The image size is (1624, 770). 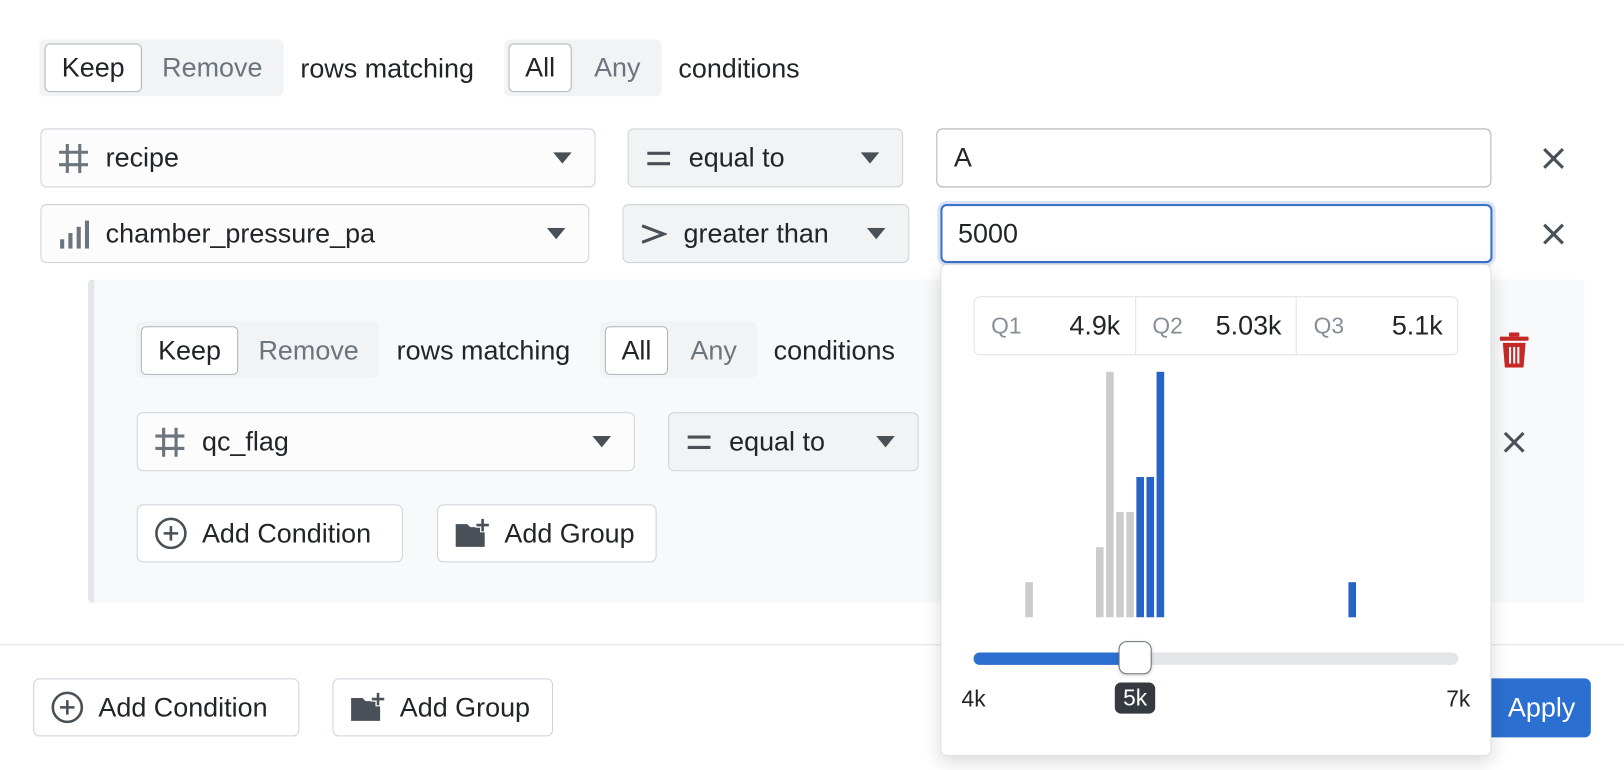 What do you see at coordinates (75, 234) in the screenshot?
I see `numeric-icon` at bounding box center [75, 234].